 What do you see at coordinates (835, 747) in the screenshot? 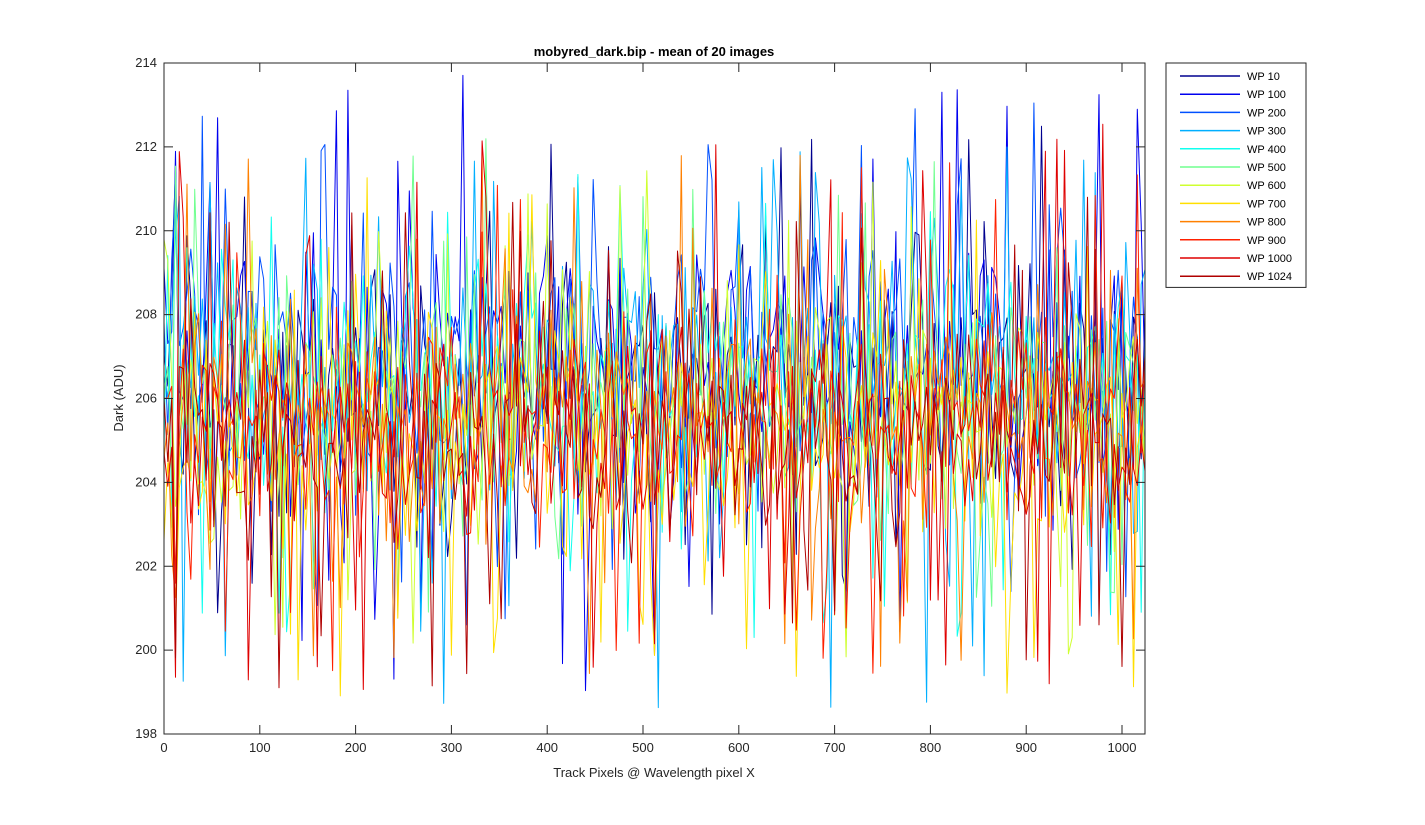
I see `x-tick-label: 700` at bounding box center [835, 747].